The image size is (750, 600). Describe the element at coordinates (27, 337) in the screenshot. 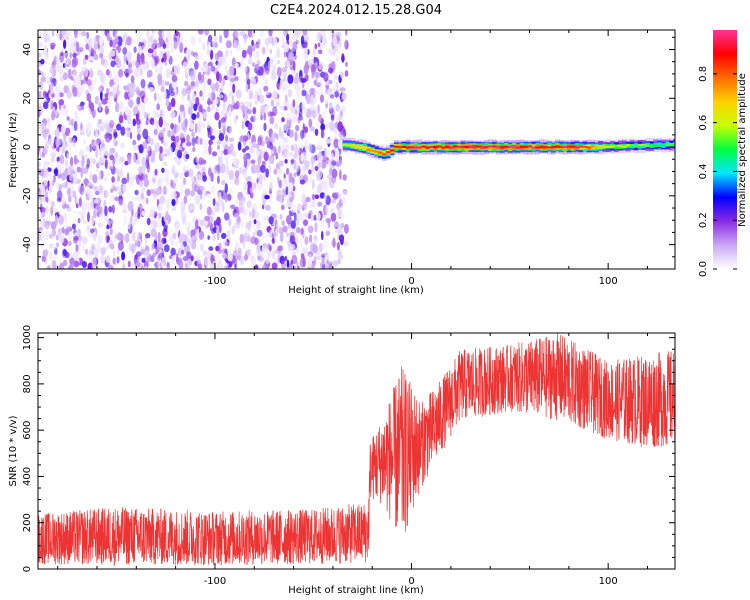

I see `y-tick-label: 1000` at that location.